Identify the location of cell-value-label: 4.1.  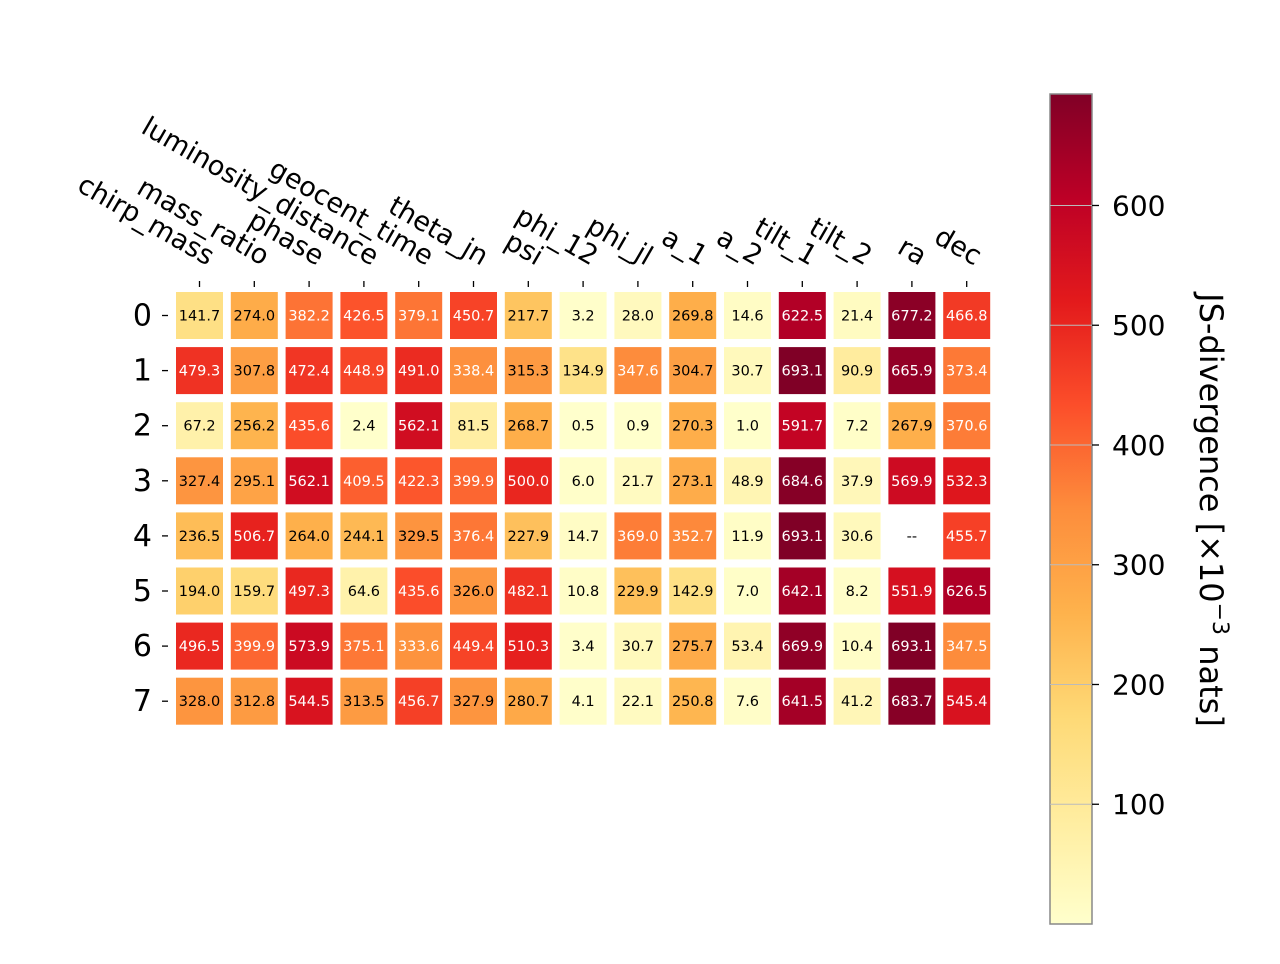
(583, 702).